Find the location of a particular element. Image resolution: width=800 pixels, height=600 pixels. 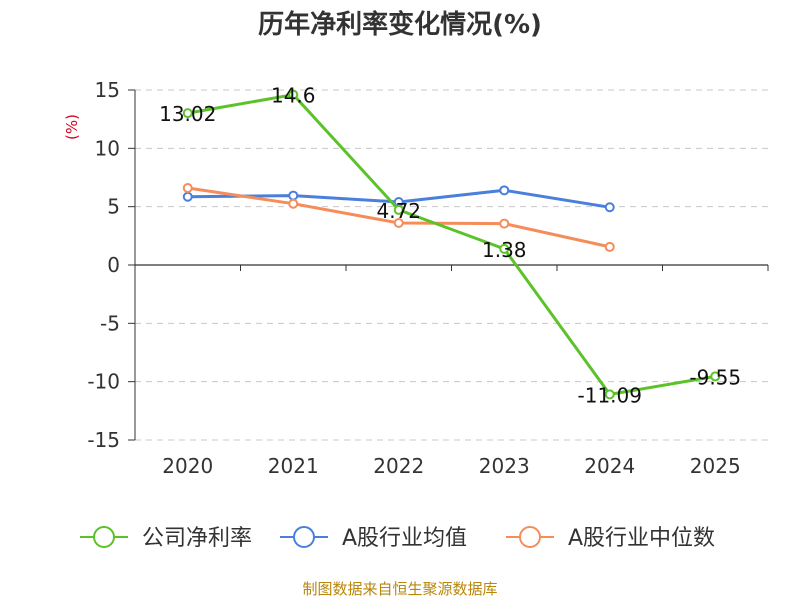

x-tick-label: 2021 is located at coordinates (293, 466).